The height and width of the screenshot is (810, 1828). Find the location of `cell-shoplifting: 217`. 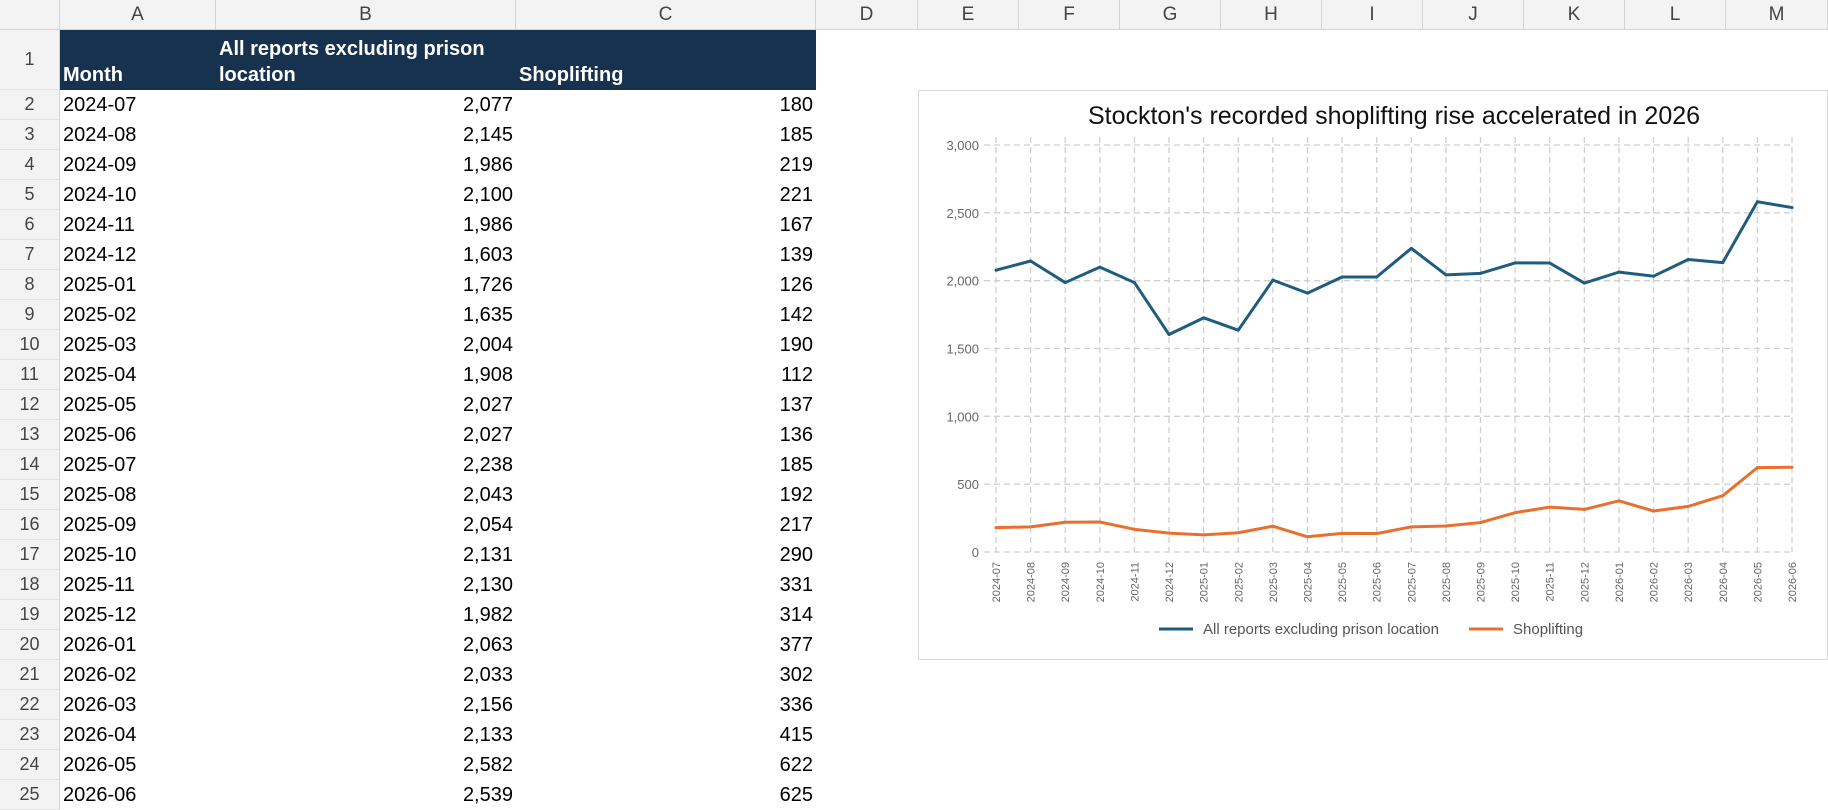

cell-shoplifting: 217 is located at coordinates (796, 524).